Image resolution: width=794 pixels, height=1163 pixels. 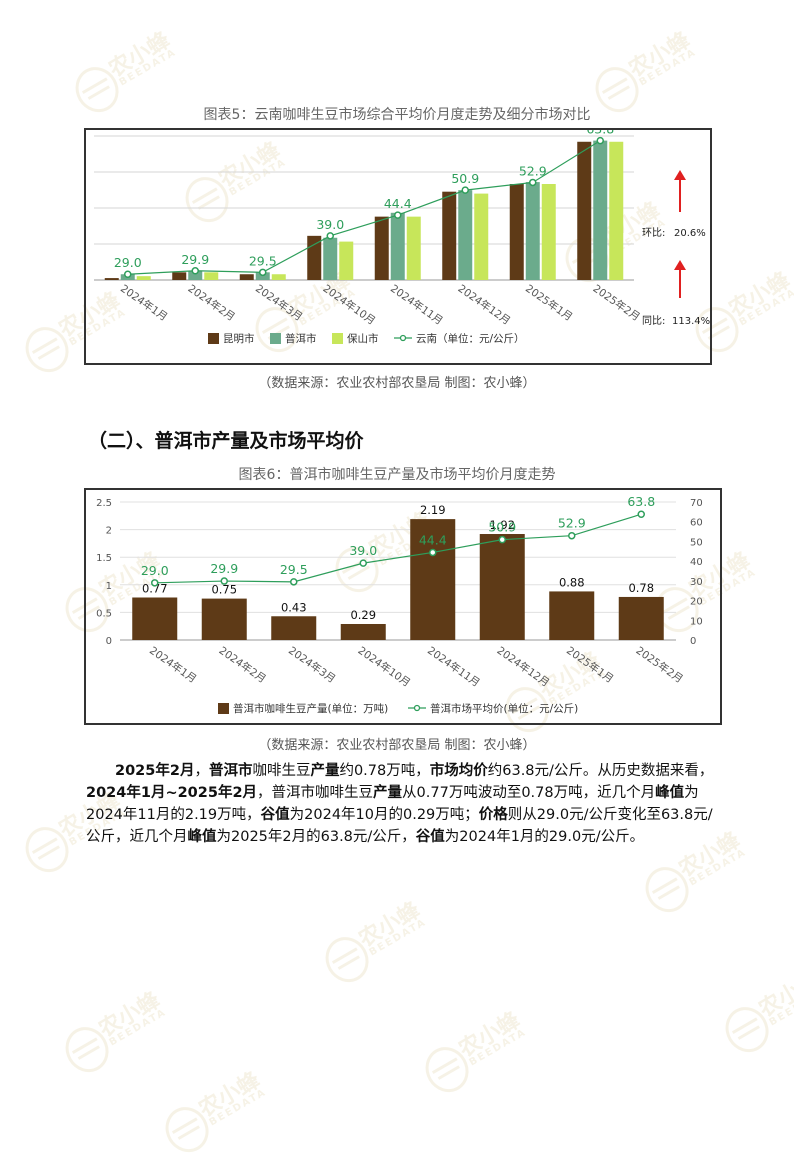 I want to click on x-tick-label: 2024年2月, so click(x=212, y=303).